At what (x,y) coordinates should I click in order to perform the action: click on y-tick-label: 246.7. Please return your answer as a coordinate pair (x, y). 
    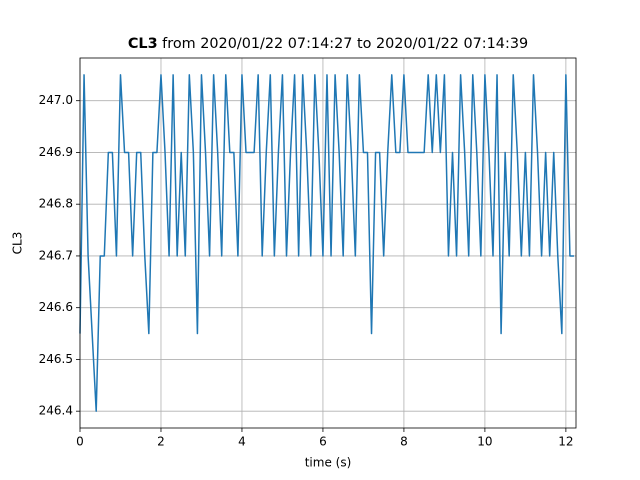
    Looking at the image, I should click on (56, 255).